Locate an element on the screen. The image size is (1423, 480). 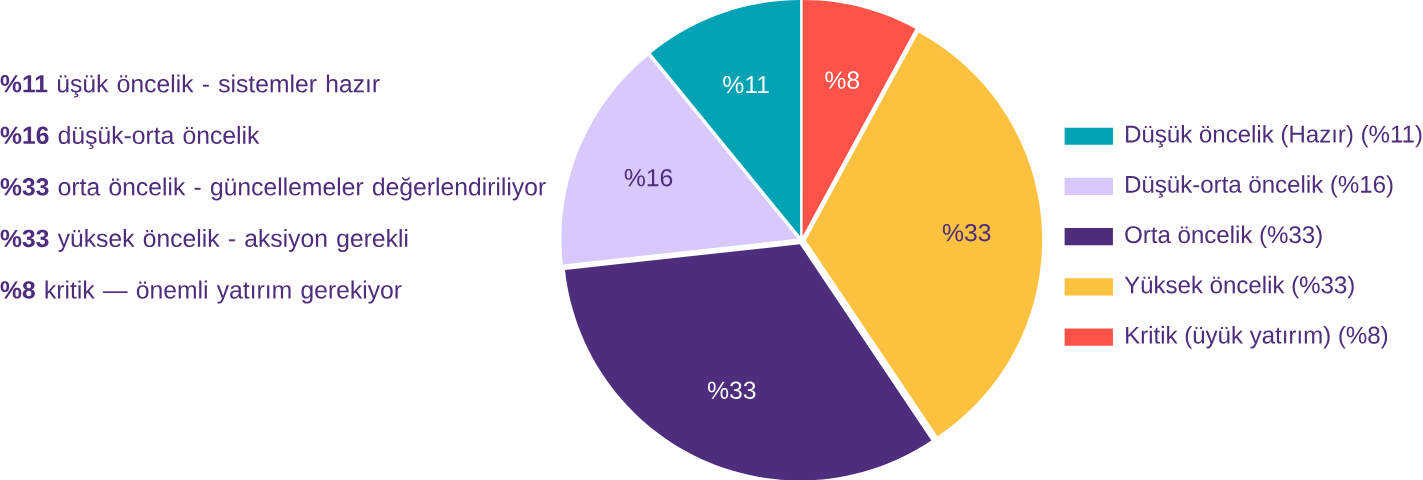
legend-label: Düşük öncelik (Hazır) (%11) is located at coordinates (1274, 136).